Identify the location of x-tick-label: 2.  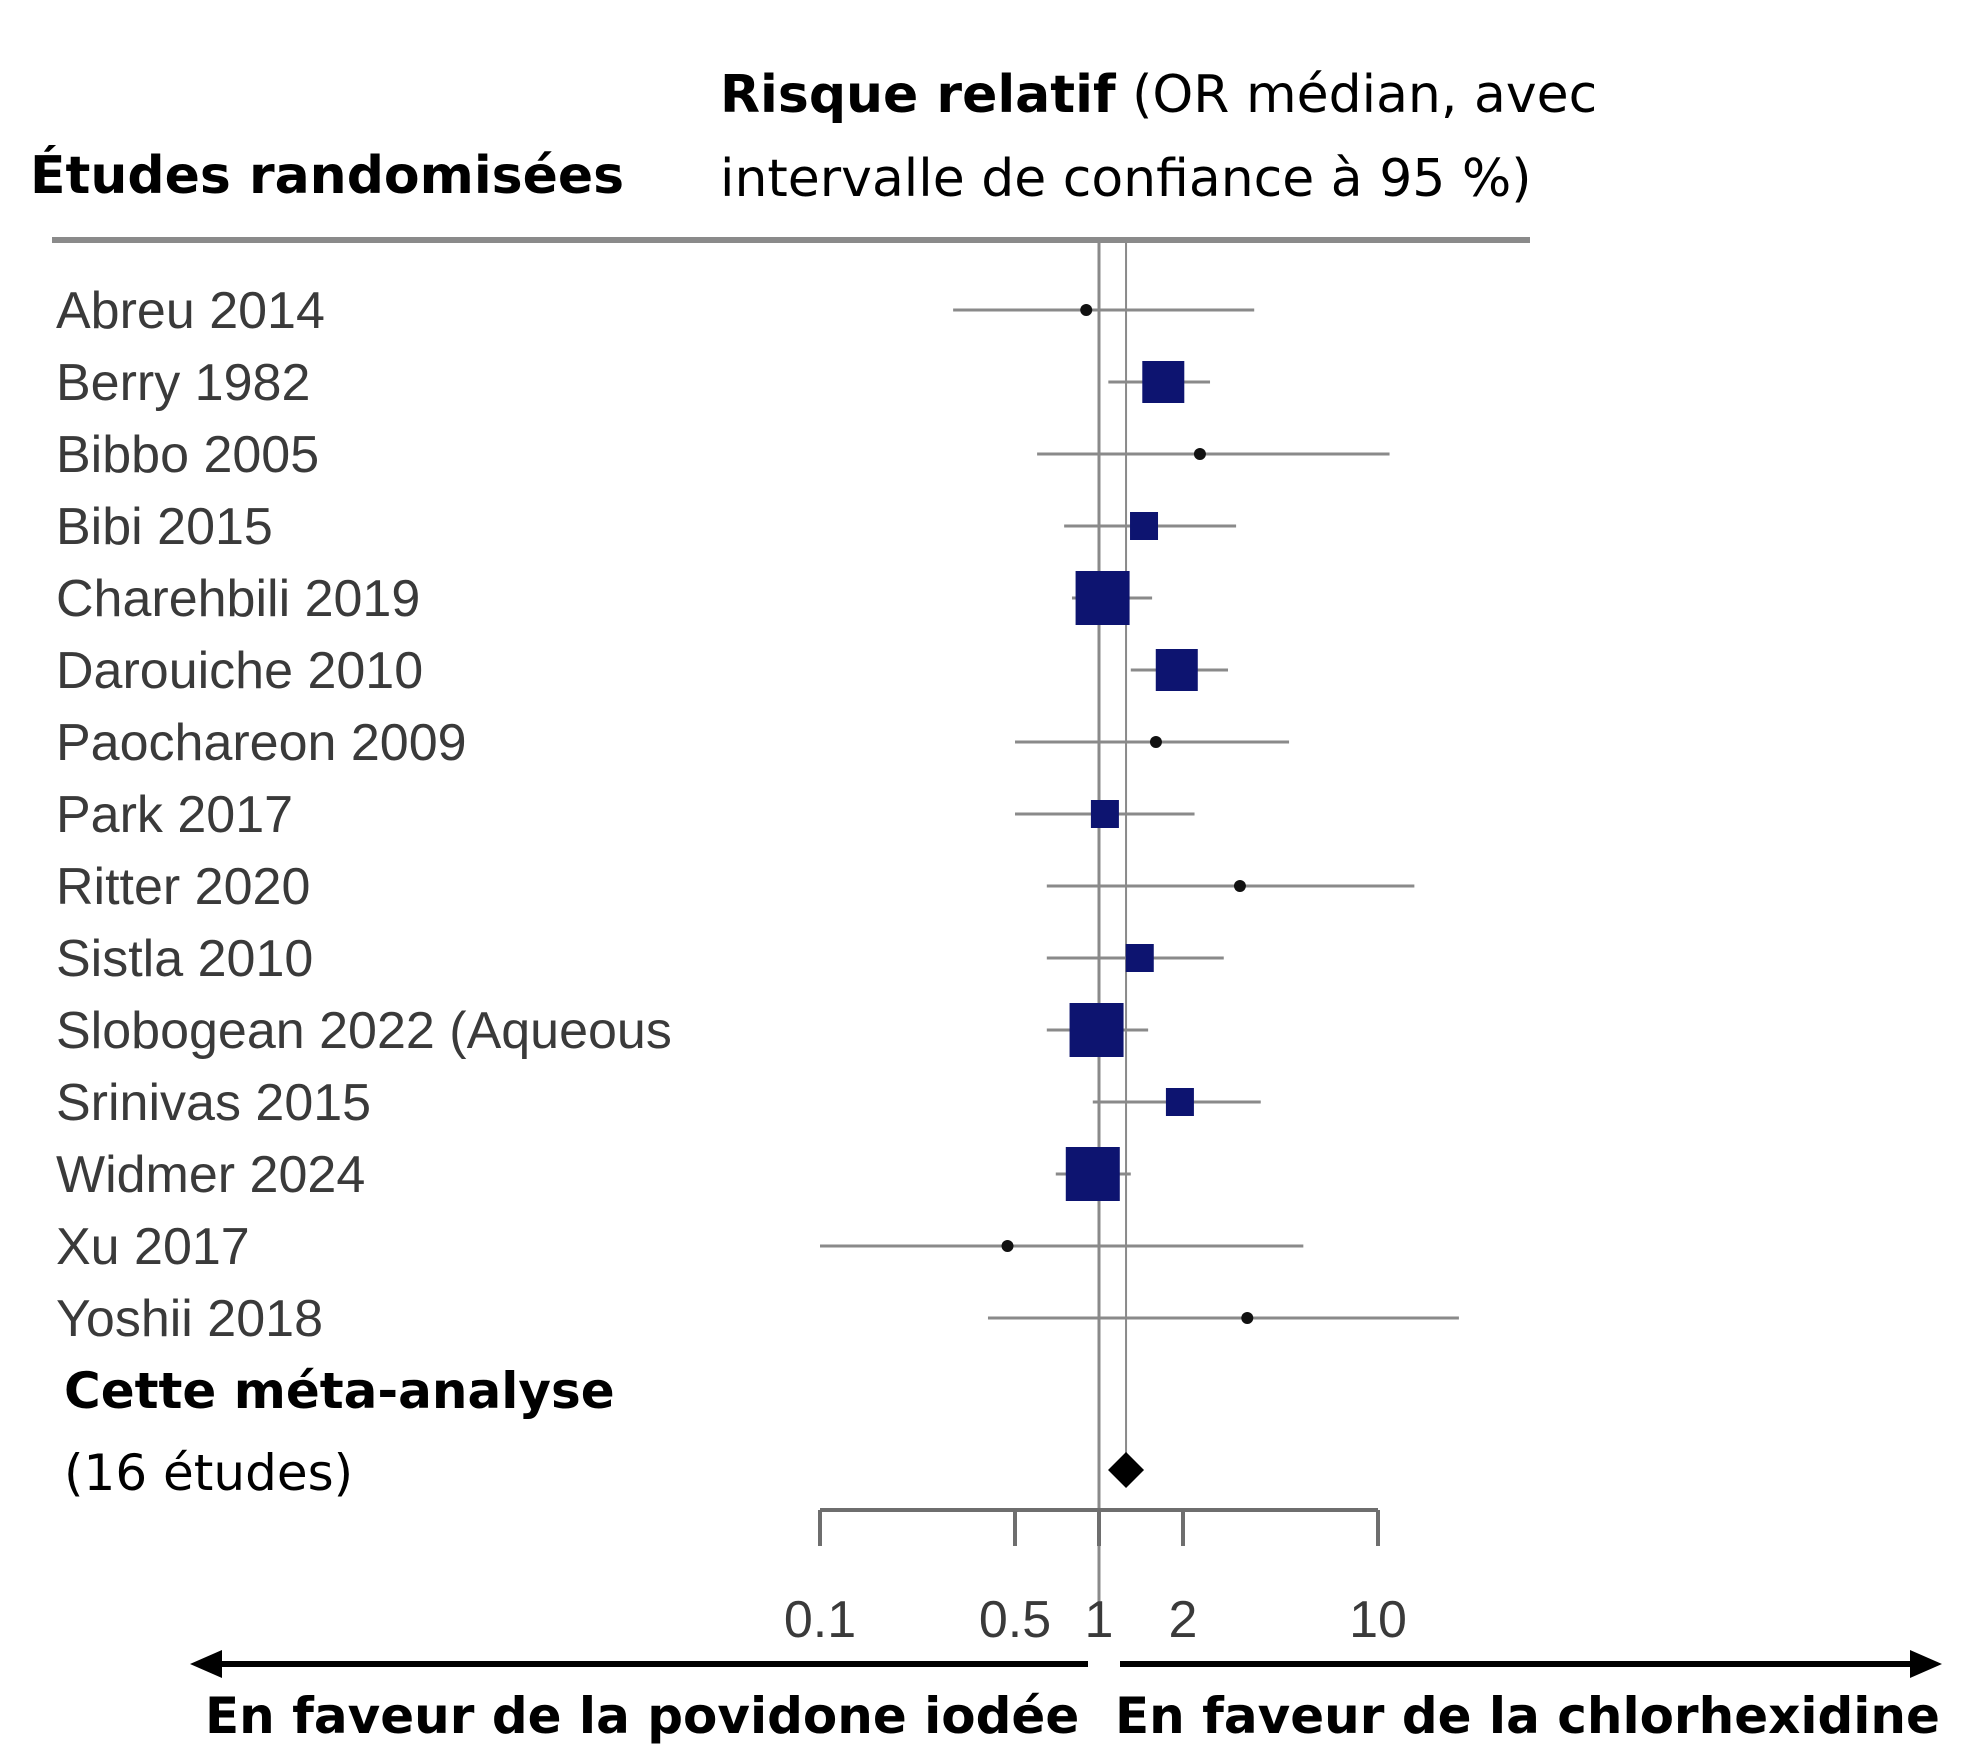
(1183, 1620).